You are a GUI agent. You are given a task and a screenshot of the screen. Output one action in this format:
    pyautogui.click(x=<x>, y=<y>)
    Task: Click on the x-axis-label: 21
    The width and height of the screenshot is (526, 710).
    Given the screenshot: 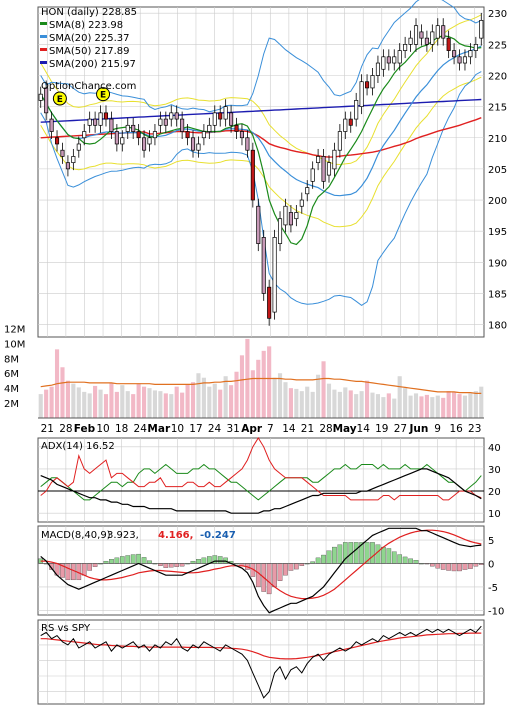 What is the action you would take?
    pyautogui.click(x=307, y=429)
    